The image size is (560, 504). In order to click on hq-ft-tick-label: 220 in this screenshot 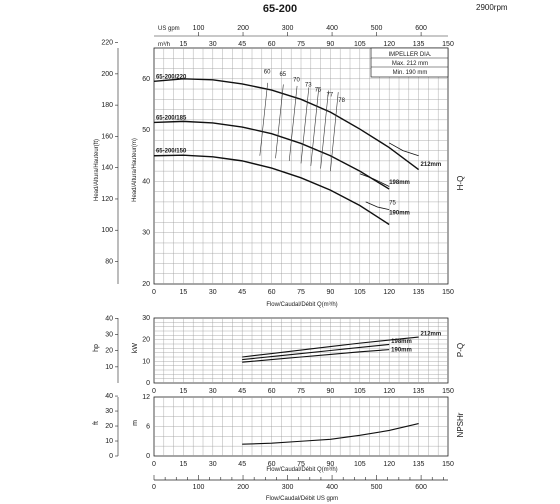, I will do `click(107, 43)`.